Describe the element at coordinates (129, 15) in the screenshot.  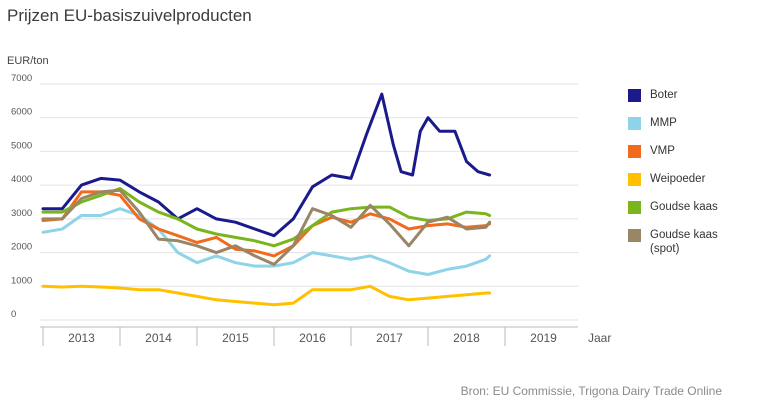
I see `chart-title: Prijzen EU-basiszuivelproducten` at that location.